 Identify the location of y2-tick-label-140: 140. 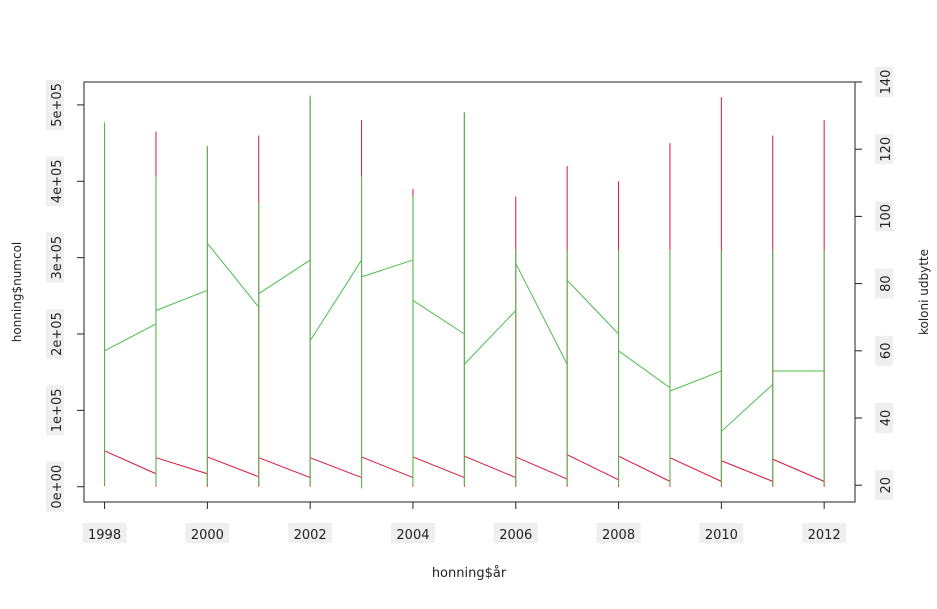
(886, 82).